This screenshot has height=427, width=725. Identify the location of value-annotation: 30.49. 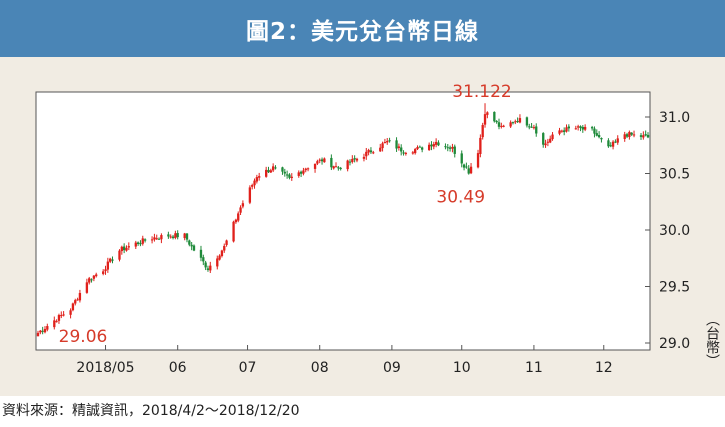
(460, 198).